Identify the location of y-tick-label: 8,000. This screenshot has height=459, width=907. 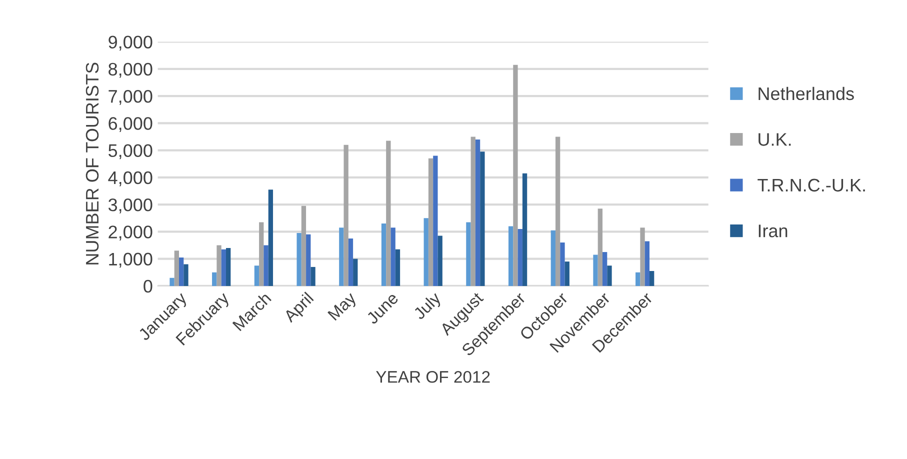
(130, 70).